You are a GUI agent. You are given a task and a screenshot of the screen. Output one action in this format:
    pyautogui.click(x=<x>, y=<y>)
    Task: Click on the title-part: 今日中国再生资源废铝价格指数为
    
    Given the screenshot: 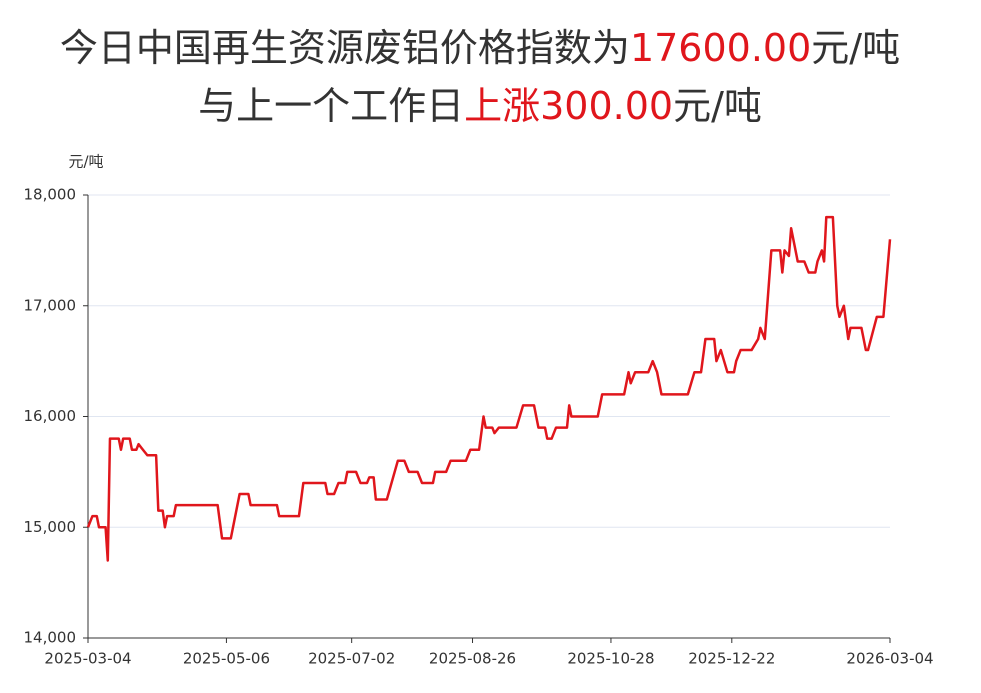 What is the action you would take?
    pyautogui.click(x=345, y=48)
    